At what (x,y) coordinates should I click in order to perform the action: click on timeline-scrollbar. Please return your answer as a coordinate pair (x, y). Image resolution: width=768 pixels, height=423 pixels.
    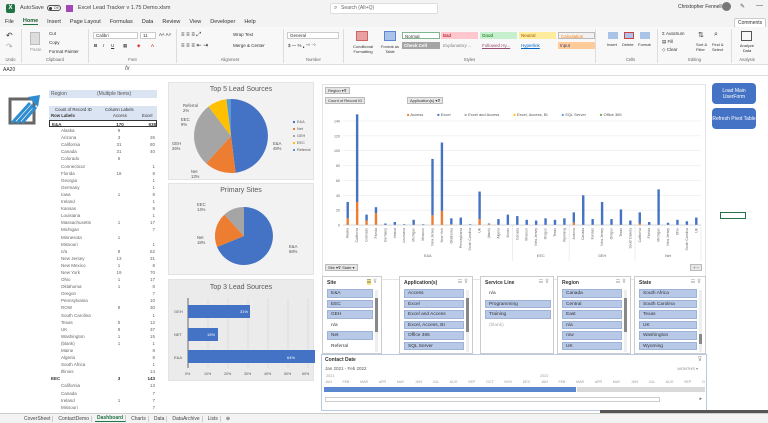
    Looking at the image, I should click on (492, 399).